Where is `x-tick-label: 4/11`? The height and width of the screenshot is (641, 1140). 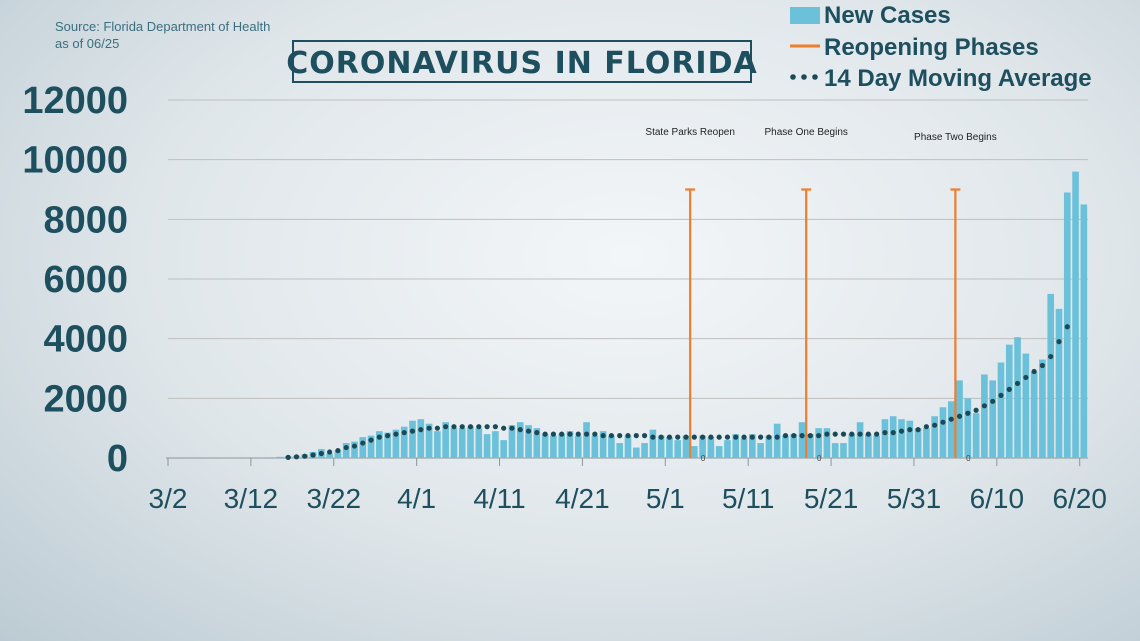 x-tick-label: 4/11 is located at coordinates (499, 498).